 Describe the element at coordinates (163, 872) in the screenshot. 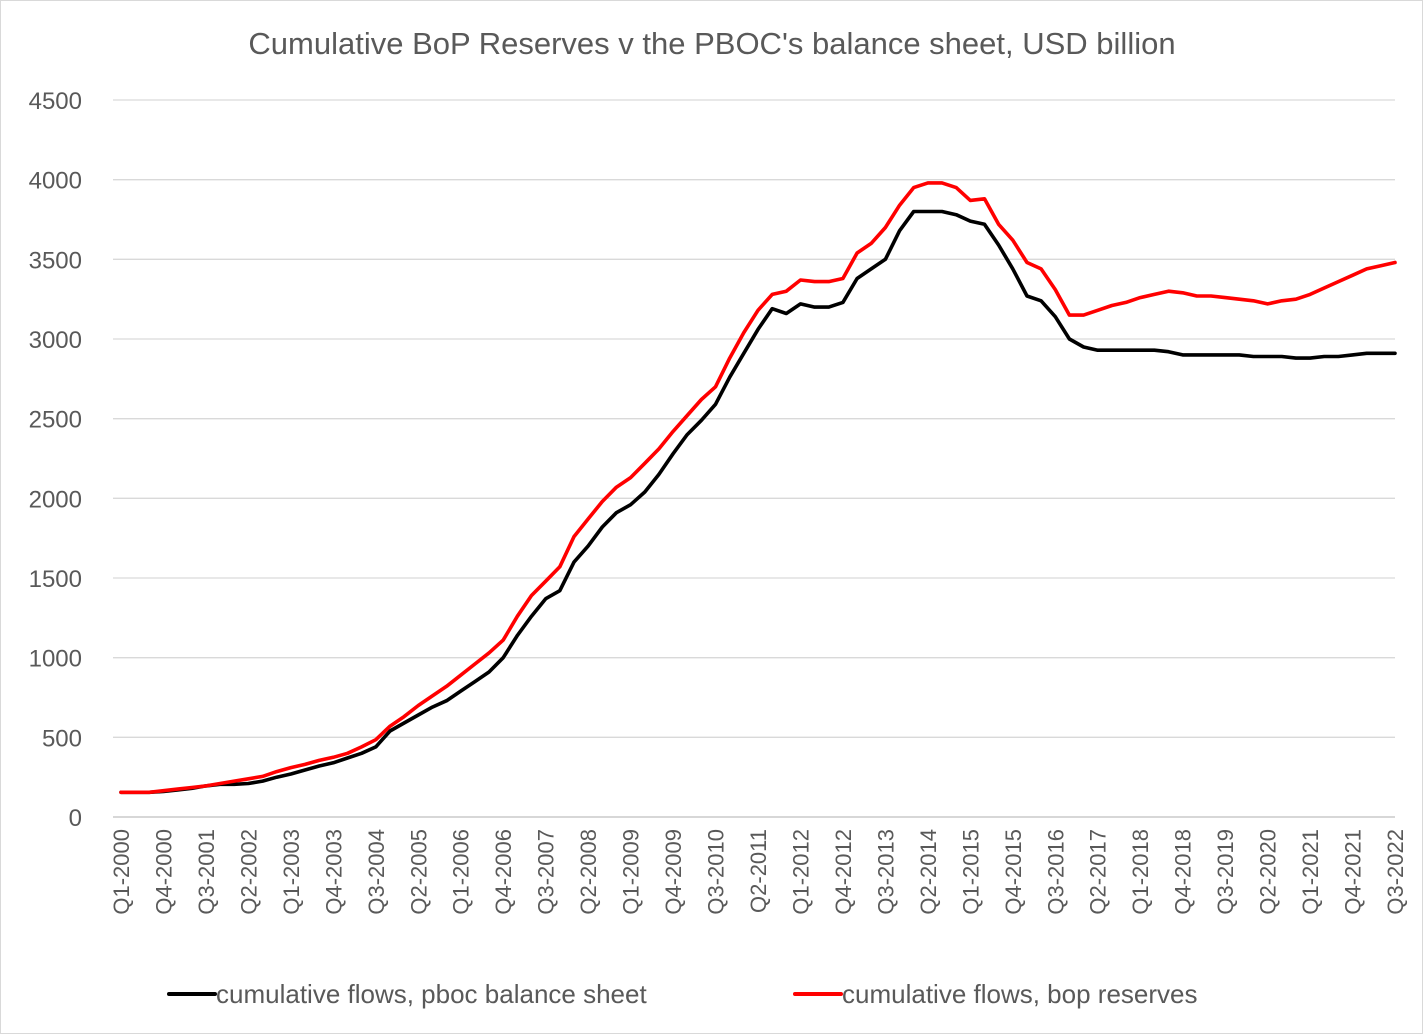

I see `x-tick-label: Q4-2000` at that location.